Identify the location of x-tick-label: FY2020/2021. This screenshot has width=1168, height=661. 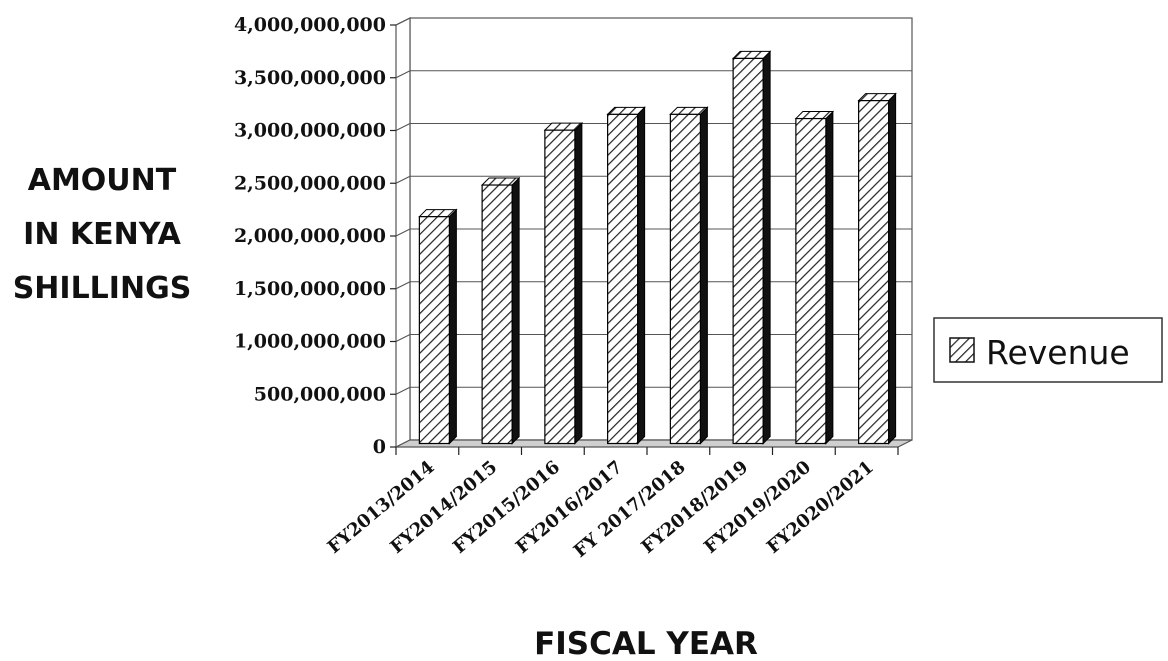
(820, 507).